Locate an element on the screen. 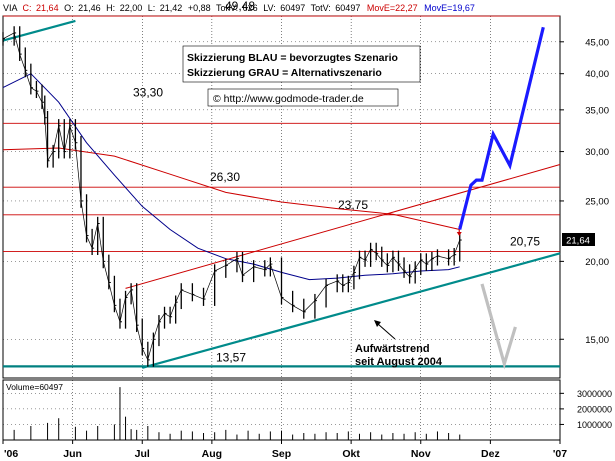  price-tick-label: 40,00 is located at coordinates (597, 74).